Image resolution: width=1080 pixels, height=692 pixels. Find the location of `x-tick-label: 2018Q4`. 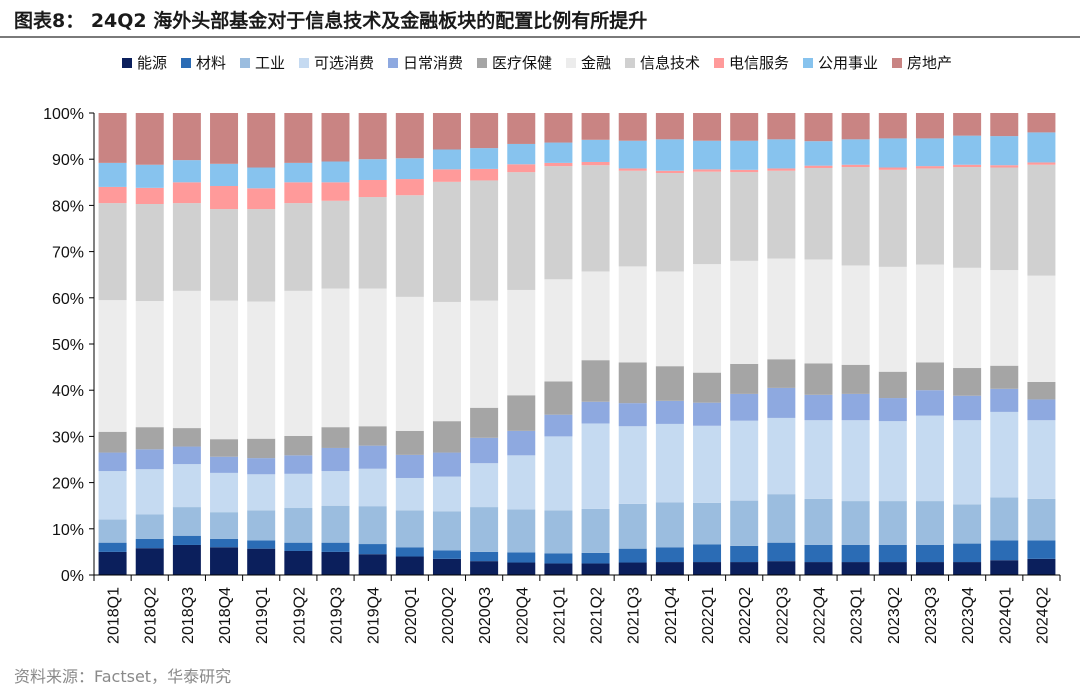

x-tick-label: 2018Q4 is located at coordinates (225, 615).